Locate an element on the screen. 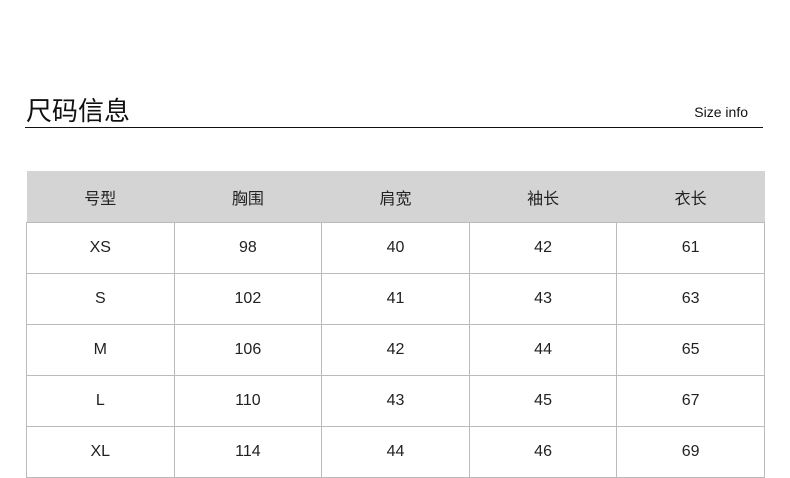 The width and height of the screenshot is (790, 478). table-cell: 63 is located at coordinates (690, 299).